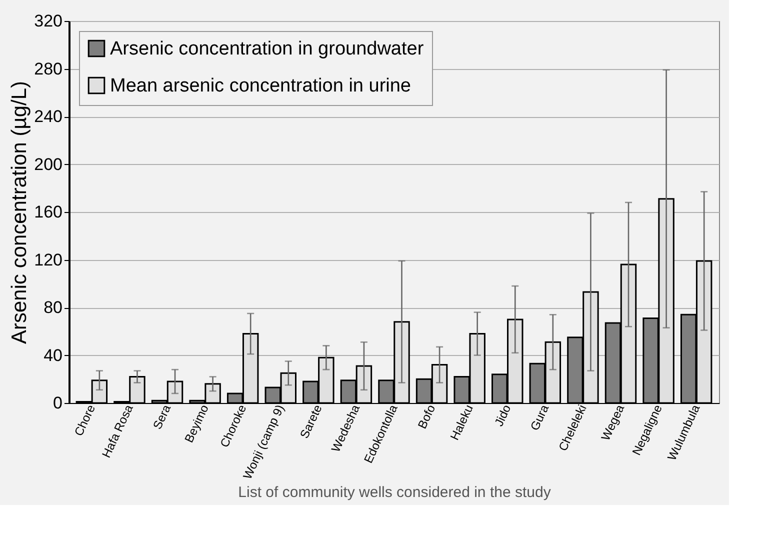 This screenshot has height=552, width=771. What do you see at coordinates (85, 420) in the screenshot?
I see `x-tick-label: Chore` at bounding box center [85, 420].